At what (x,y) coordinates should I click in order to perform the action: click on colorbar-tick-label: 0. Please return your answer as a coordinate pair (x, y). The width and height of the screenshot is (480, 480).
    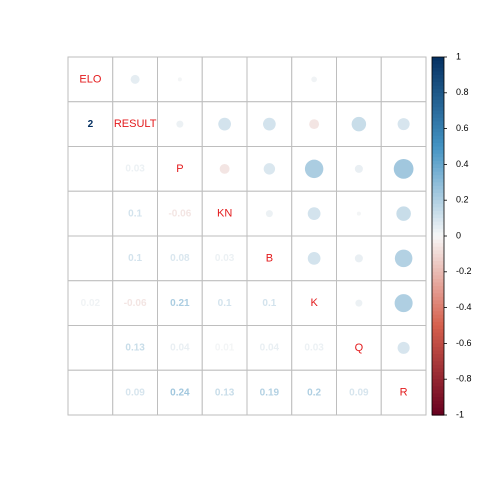
    Looking at the image, I should click on (458, 235).